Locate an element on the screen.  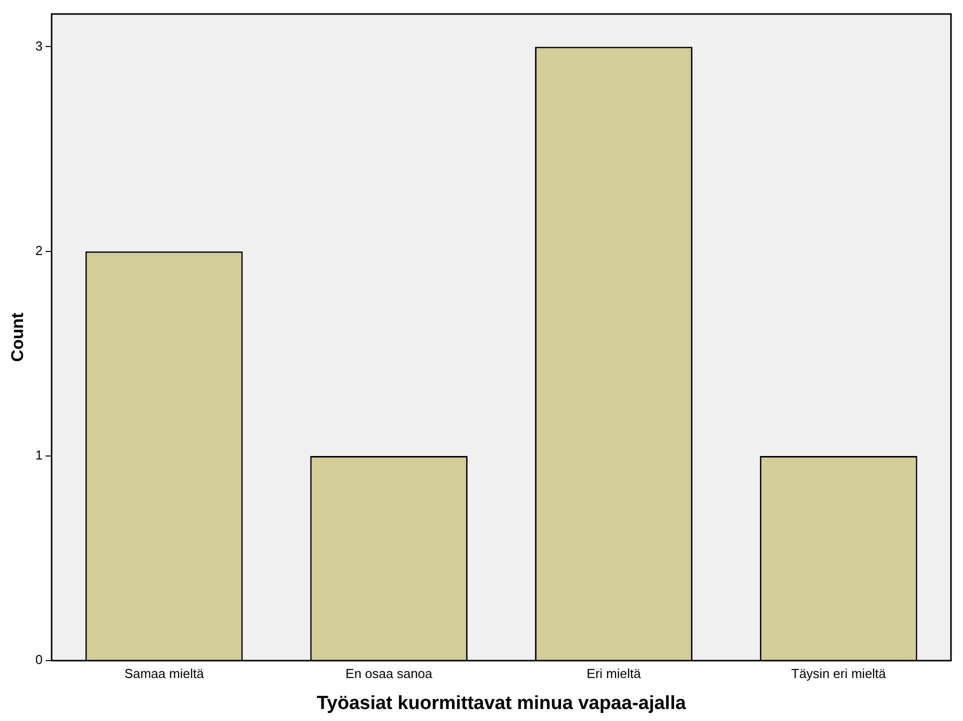
x-tick-label: Samaa mieltä is located at coordinates (164, 673).